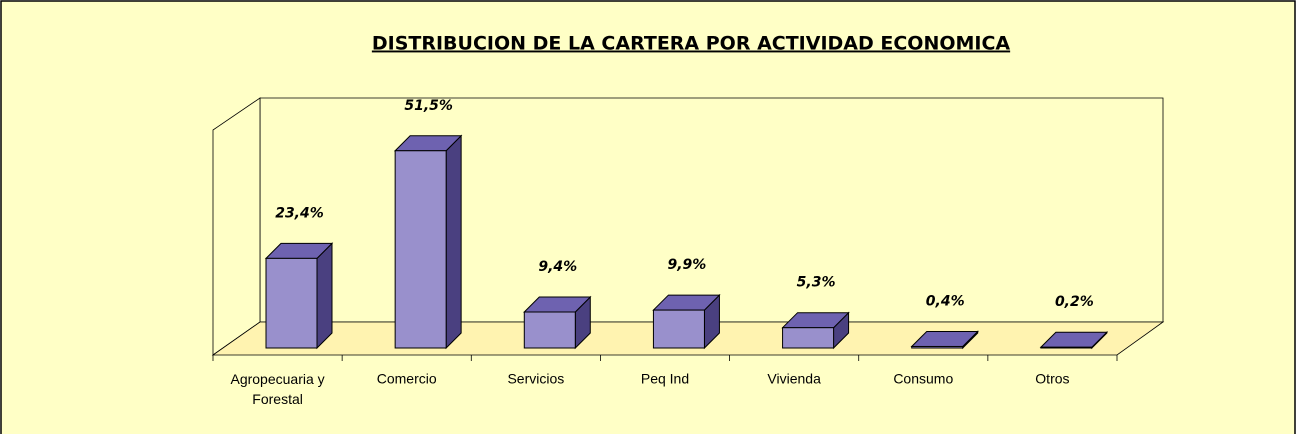  What do you see at coordinates (923, 379) in the screenshot?
I see `x-tick-label: Consumo` at bounding box center [923, 379].